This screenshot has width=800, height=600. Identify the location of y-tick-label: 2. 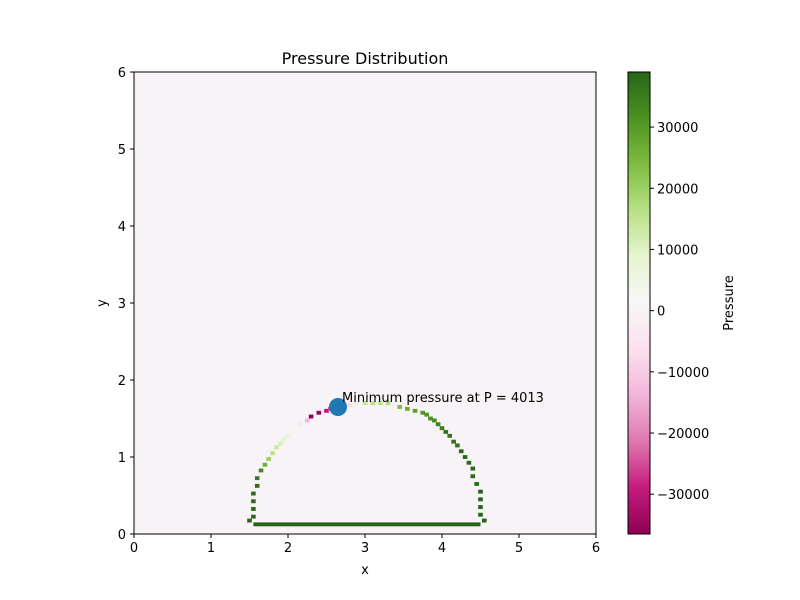
(122, 381).